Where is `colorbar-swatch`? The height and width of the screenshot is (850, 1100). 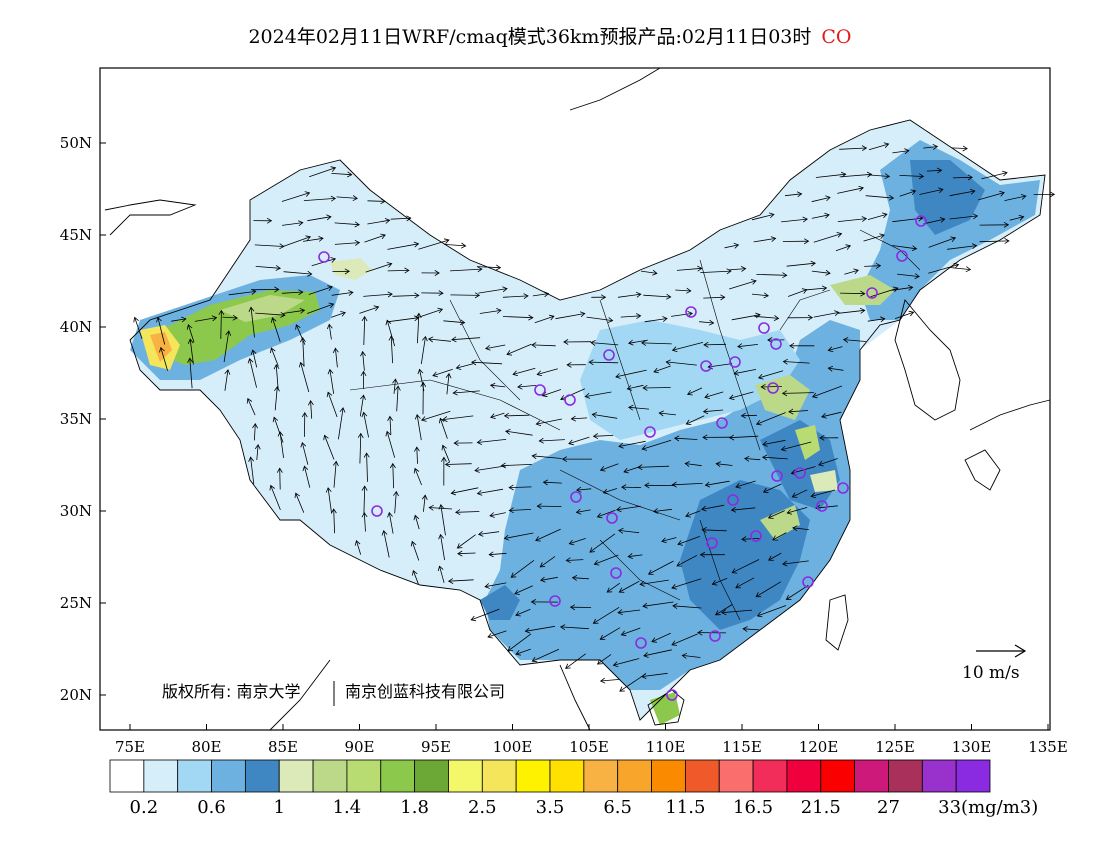
colorbar-swatch is located at coordinates (398, 776).